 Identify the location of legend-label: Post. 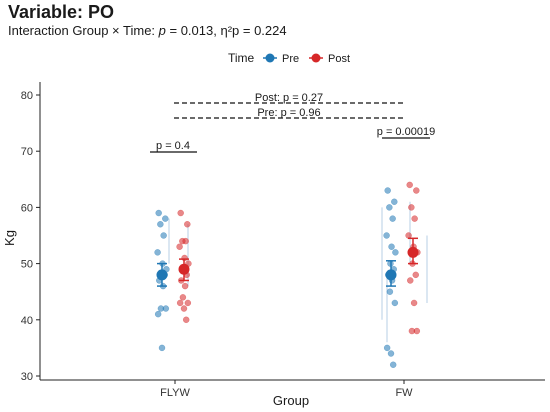
(339, 59).